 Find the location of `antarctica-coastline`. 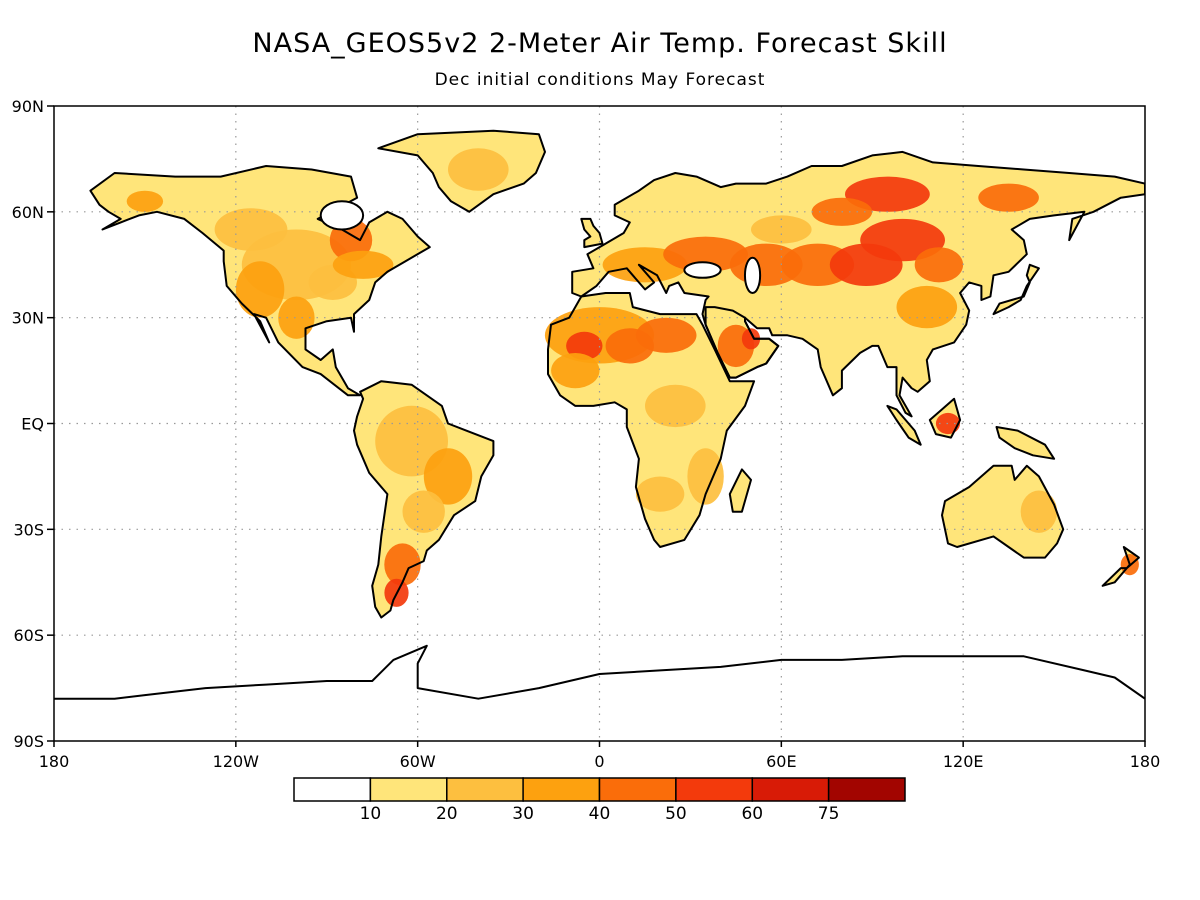

antarctica-coastline is located at coordinates (599, 672).